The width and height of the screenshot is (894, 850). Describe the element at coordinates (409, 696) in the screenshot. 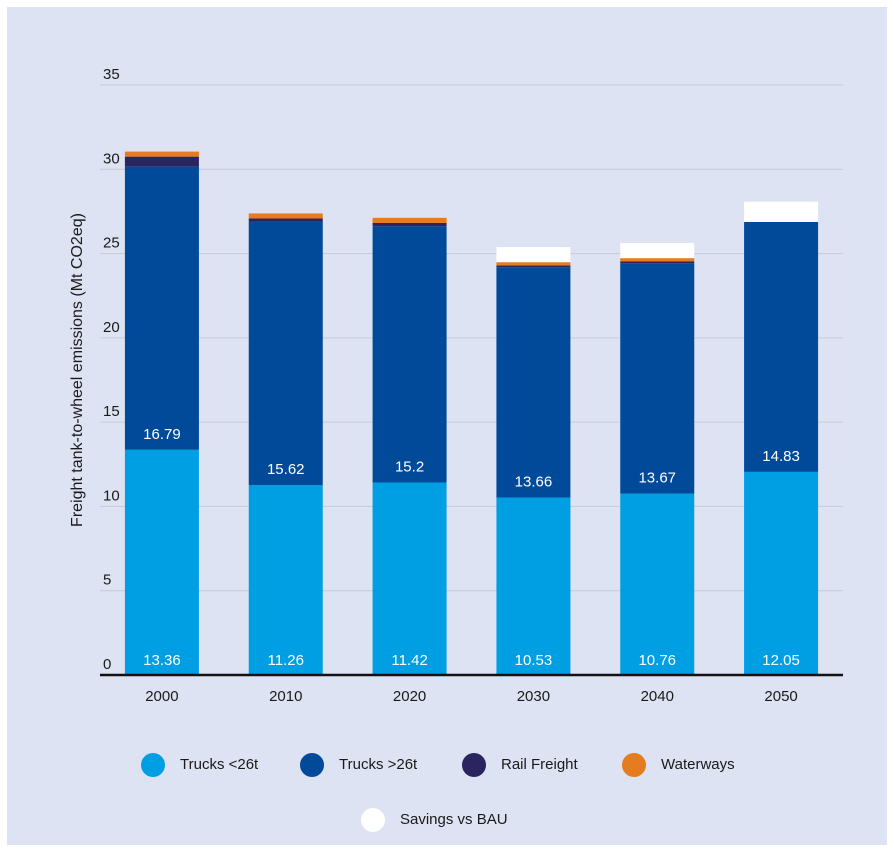

I see `x-tick-label: 2020` at that location.